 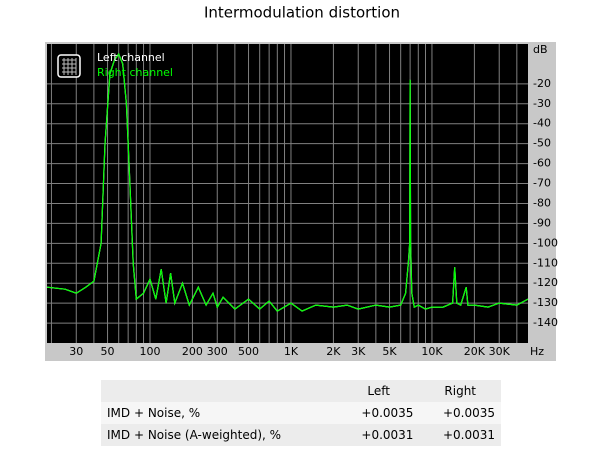 What do you see at coordinates (537, 351) in the screenshot?
I see `x-unit-label: Hz` at bounding box center [537, 351].